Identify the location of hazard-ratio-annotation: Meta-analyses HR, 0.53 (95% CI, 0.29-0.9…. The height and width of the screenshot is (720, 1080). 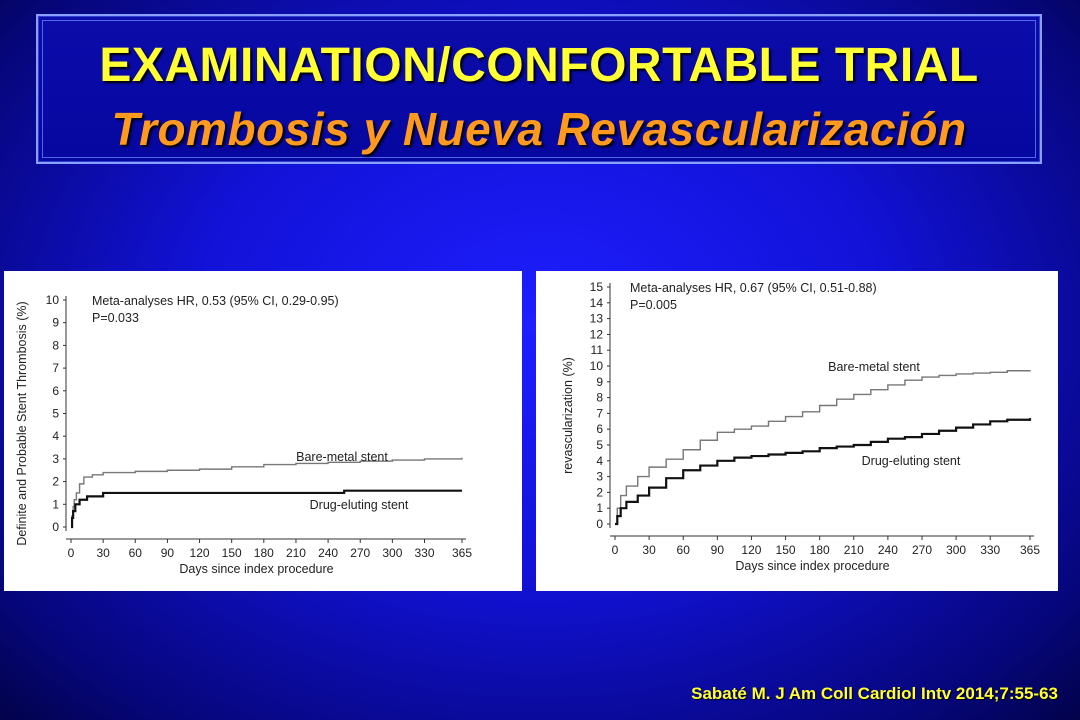
(215, 301).